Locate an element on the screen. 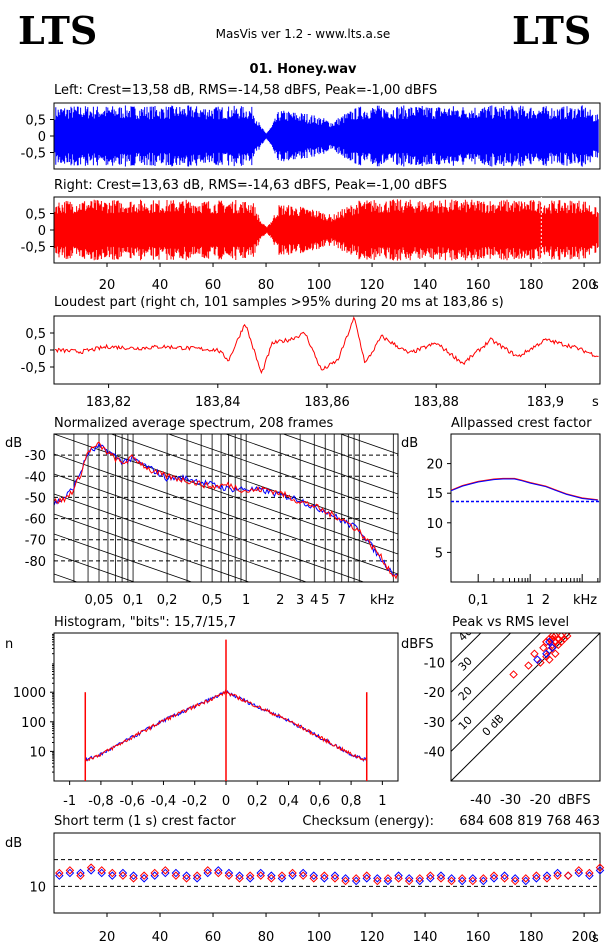  spectrum-series-line is located at coordinates (226, 510).